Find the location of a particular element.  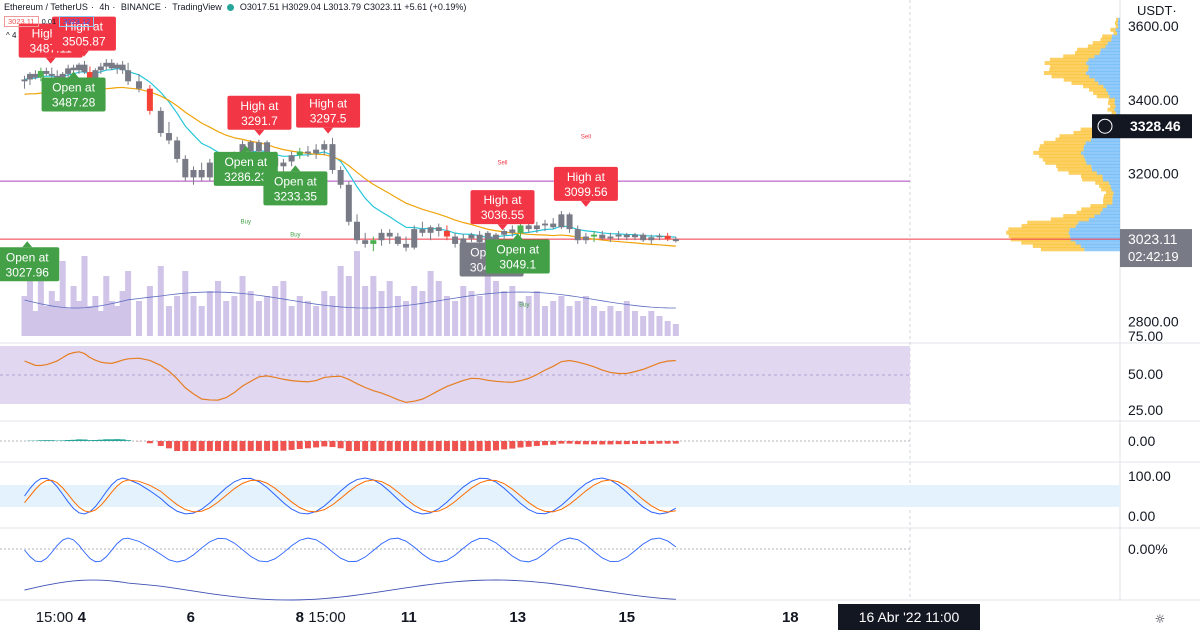

time-axis-label: 4 is located at coordinates (82, 617).